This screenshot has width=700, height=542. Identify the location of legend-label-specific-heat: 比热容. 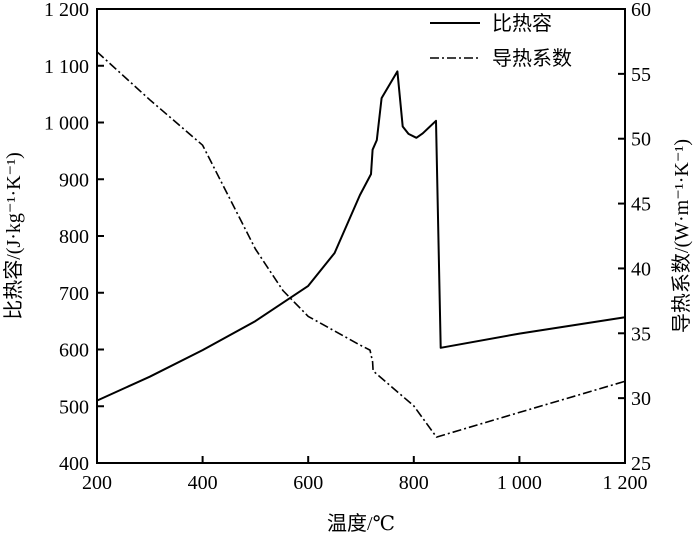
(522, 23).